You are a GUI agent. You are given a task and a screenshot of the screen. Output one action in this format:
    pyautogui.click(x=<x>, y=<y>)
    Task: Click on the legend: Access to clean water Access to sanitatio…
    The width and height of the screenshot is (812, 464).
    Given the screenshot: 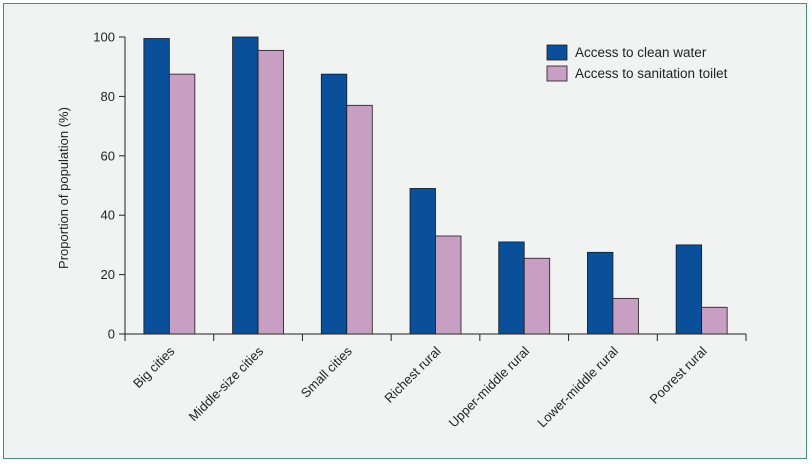 What is the action you would take?
    pyautogui.click(x=637, y=63)
    